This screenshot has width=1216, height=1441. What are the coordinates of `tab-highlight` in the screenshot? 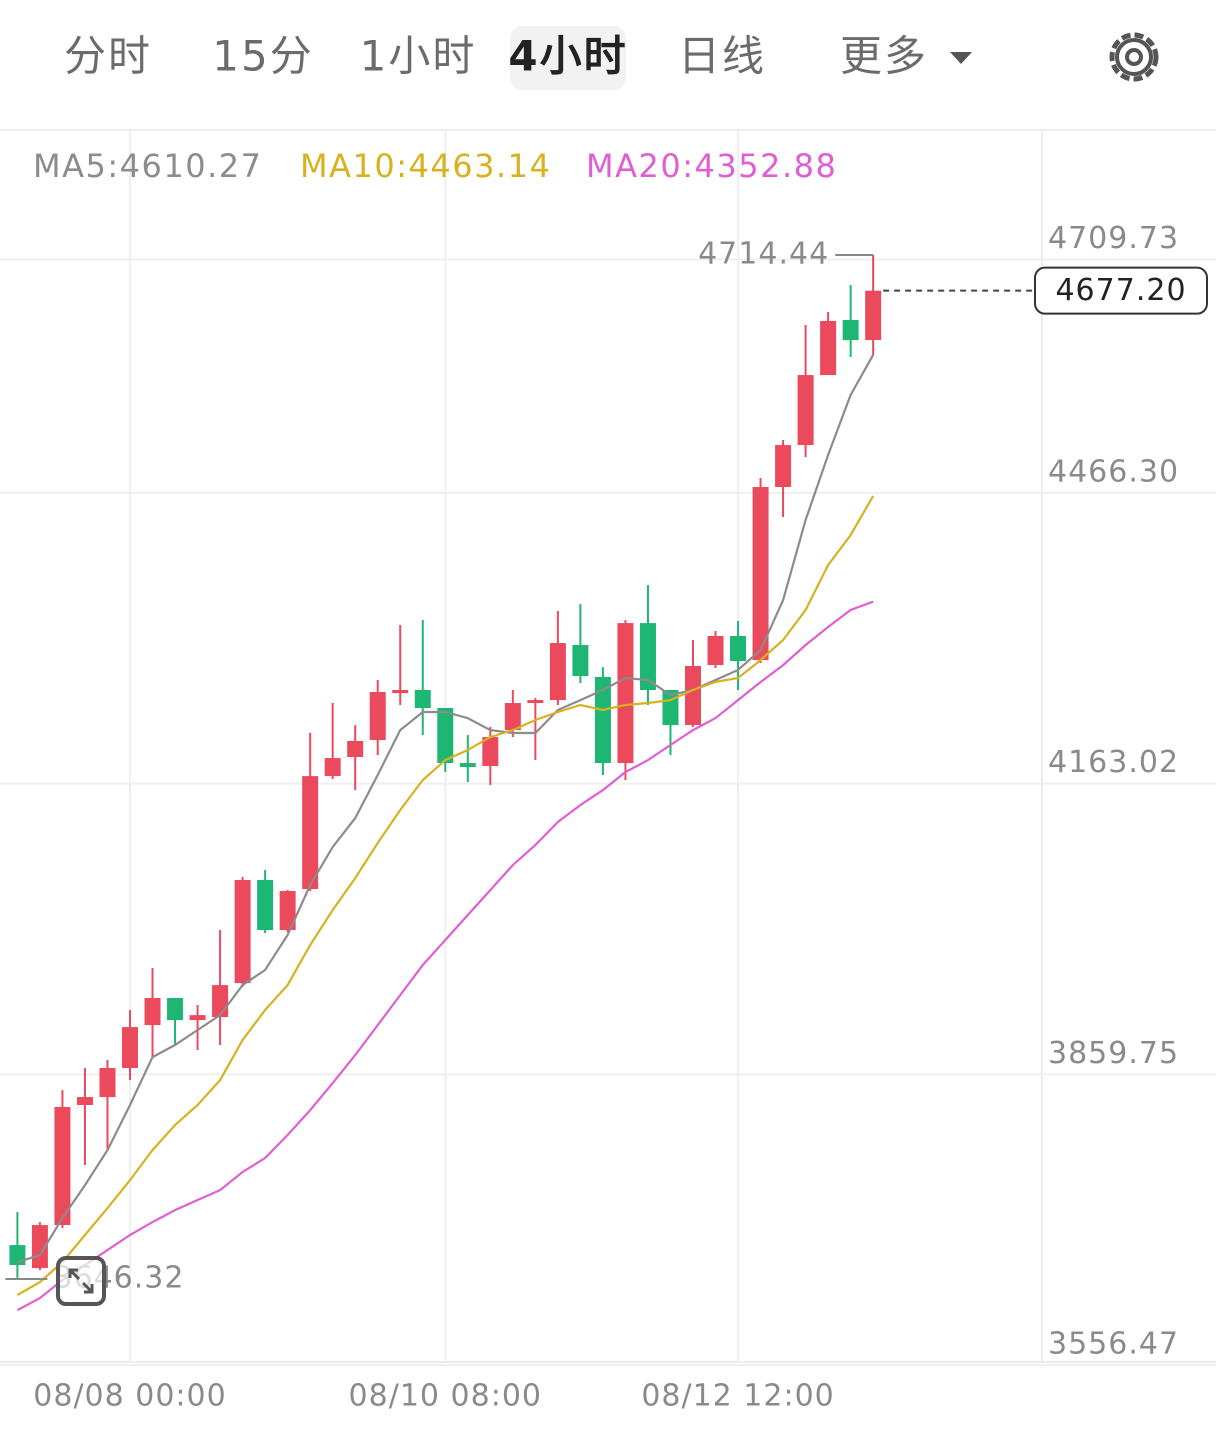 It's located at (568, 58).